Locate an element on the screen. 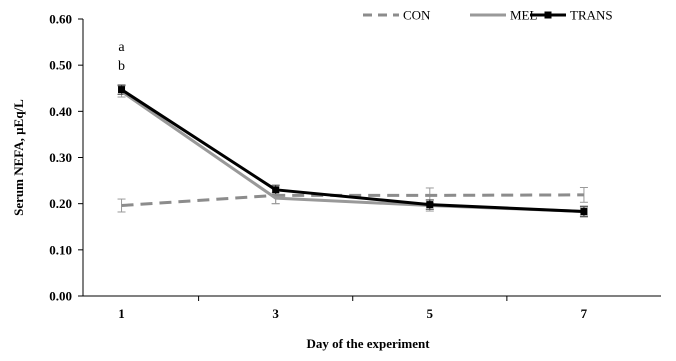  significance-letter: a is located at coordinates (121, 47).